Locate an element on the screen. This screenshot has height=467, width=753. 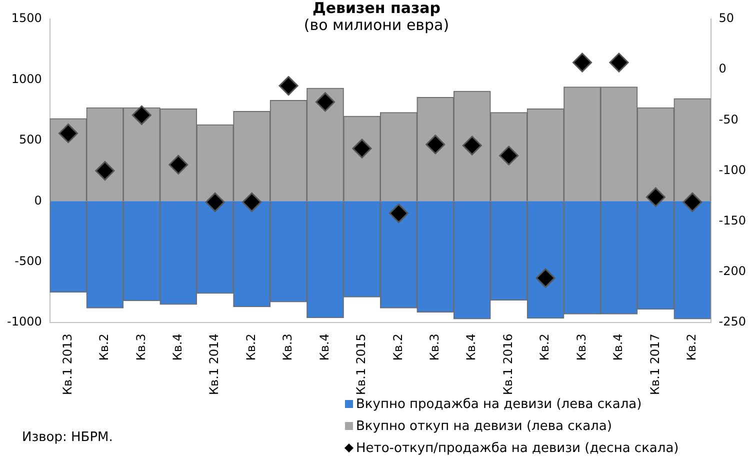
y2-tick-label: 50 is located at coordinates (726, 18).